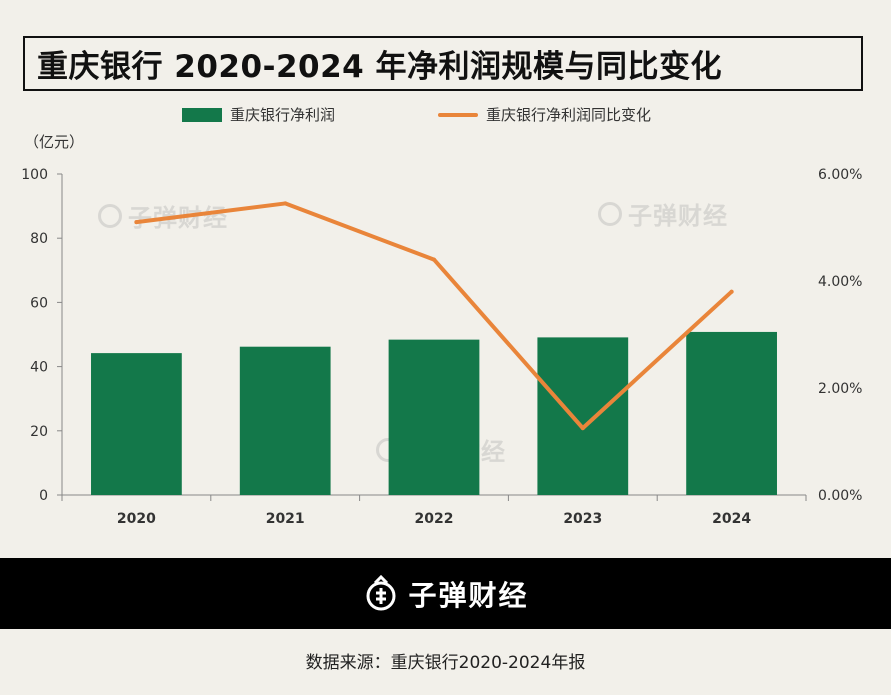 The width and height of the screenshot is (891, 695). Describe the element at coordinates (582, 519) in the screenshot. I see `x-tick-label: 2023` at that location.